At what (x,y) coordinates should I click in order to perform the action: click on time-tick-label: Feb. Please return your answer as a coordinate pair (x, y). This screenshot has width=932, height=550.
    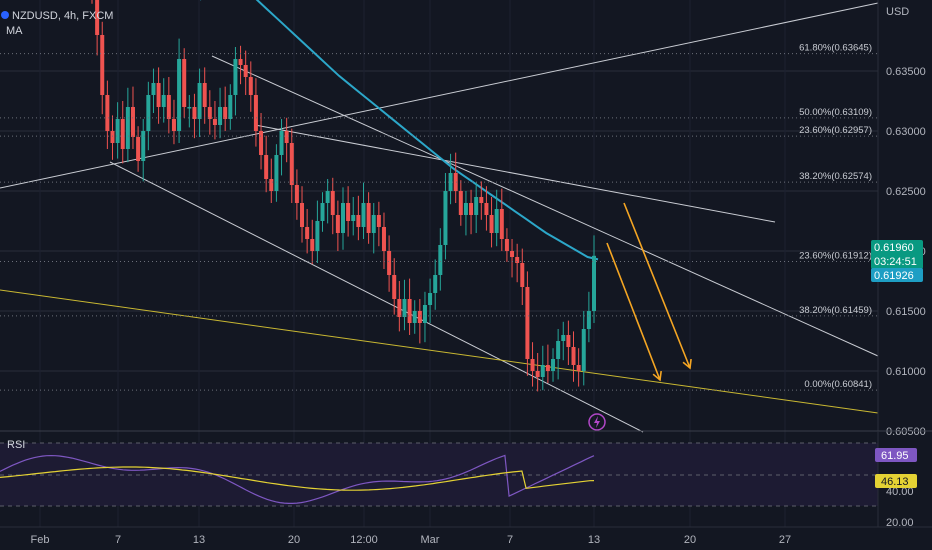
    Looking at the image, I should click on (40, 540).